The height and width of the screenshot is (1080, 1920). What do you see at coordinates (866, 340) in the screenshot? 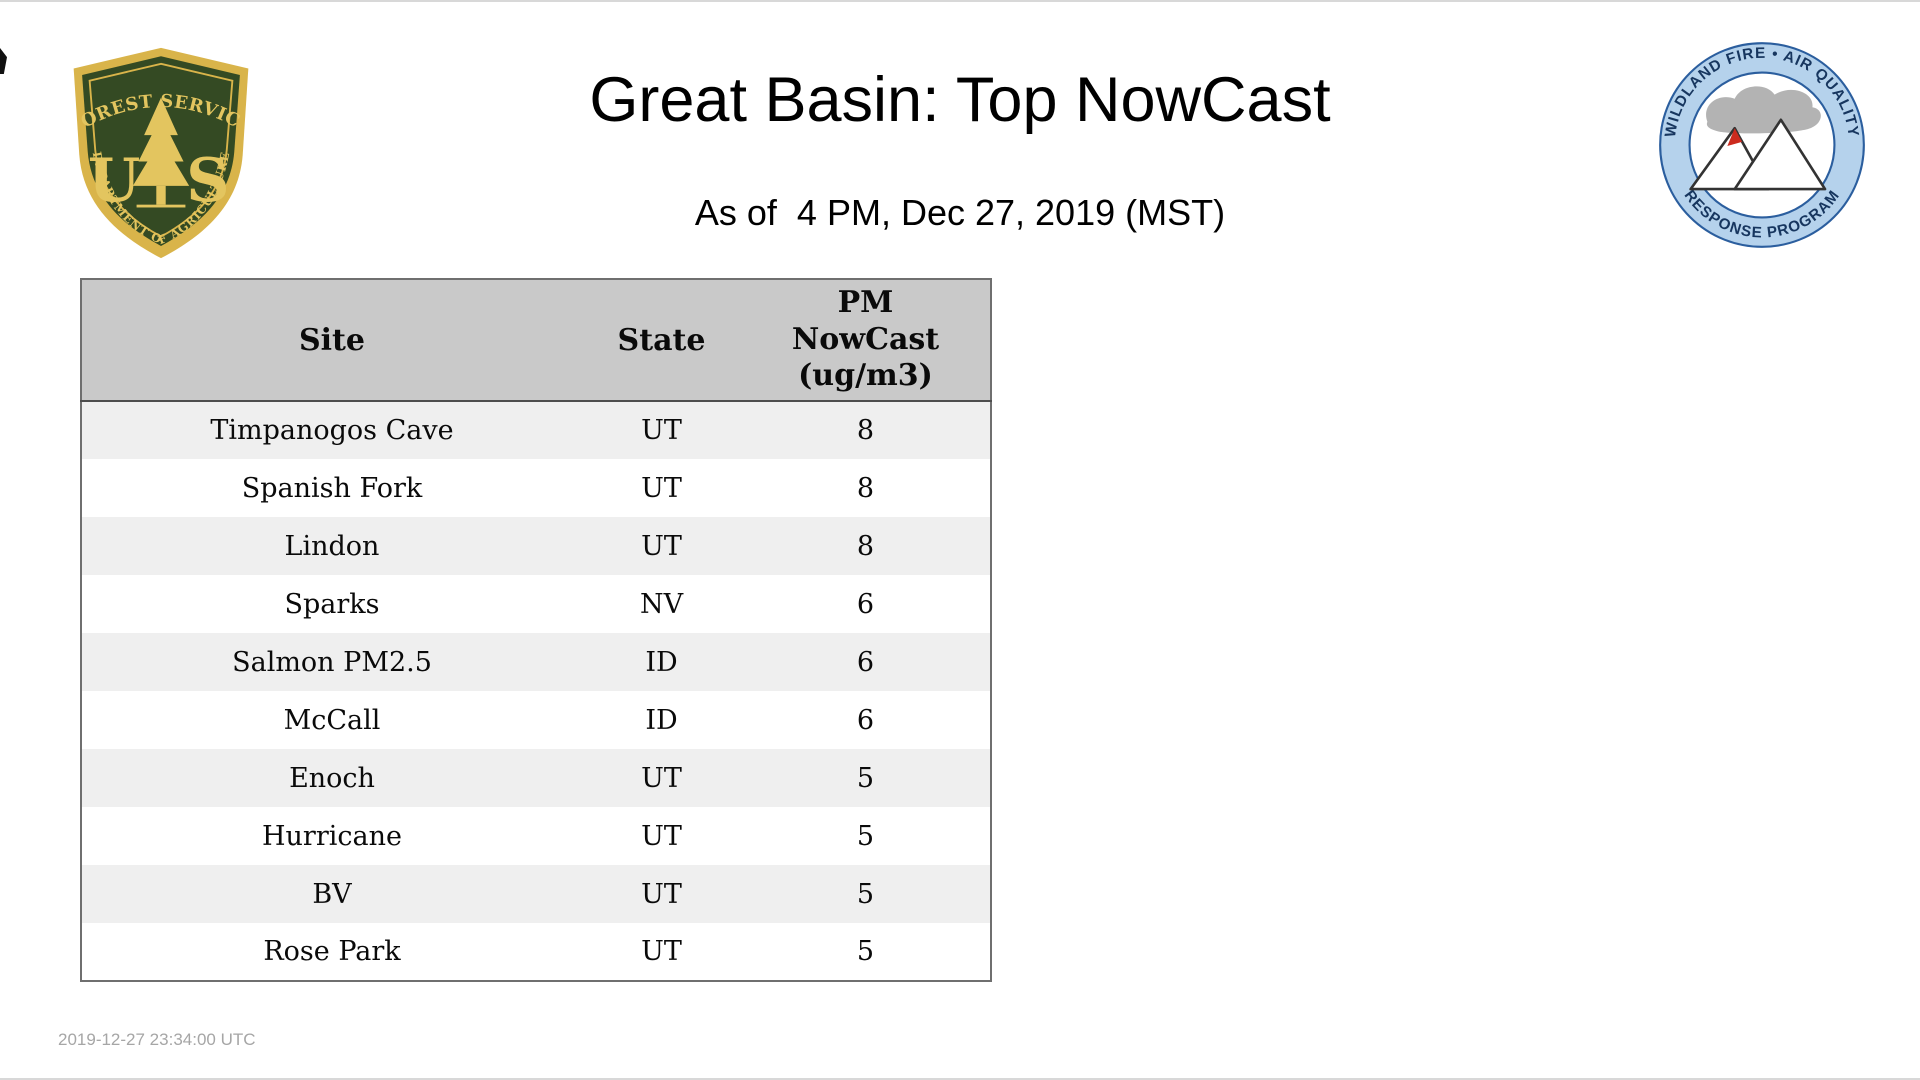
I see `header-pm-nowcast: PM NowCast (ug/m3)` at bounding box center [866, 340].